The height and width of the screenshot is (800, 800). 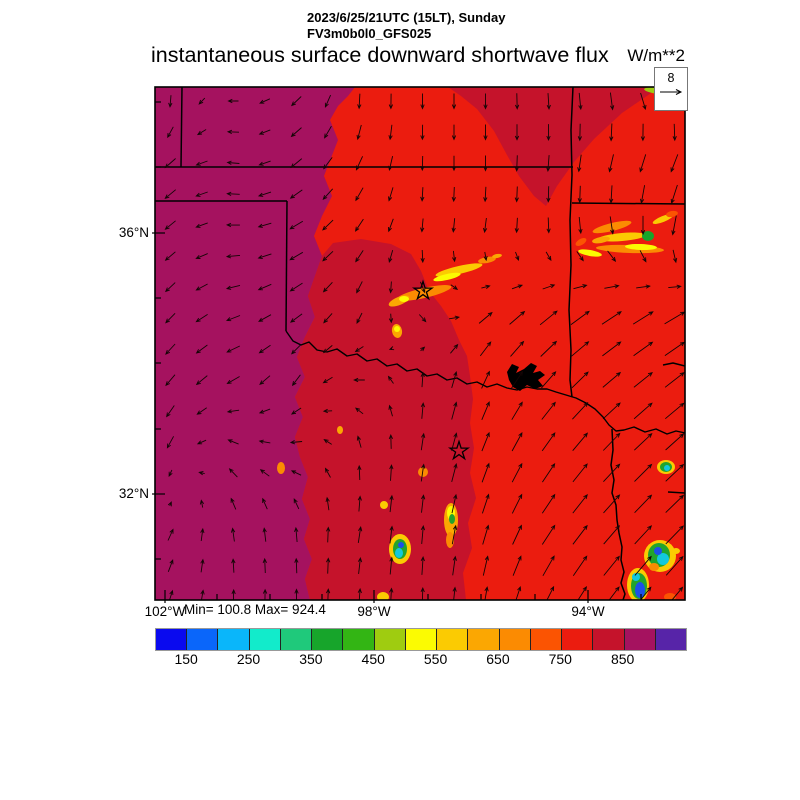 What do you see at coordinates (628, 203) in the screenshot?
I see `border-missouri-arkansas` at bounding box center [628, 203].